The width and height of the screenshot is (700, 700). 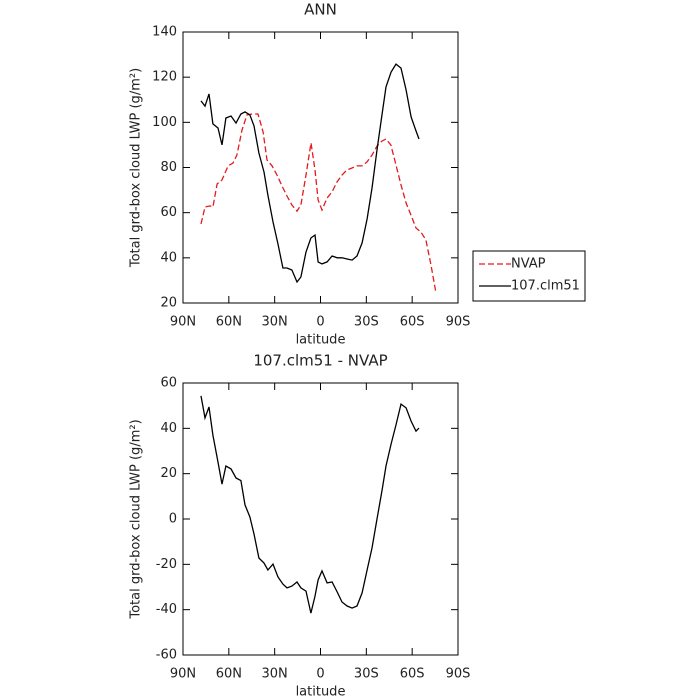 What do you see at coordinates (528, 264) in the screenshot?
I see `legend-label: NVAP` at bounding box center [528, 264].